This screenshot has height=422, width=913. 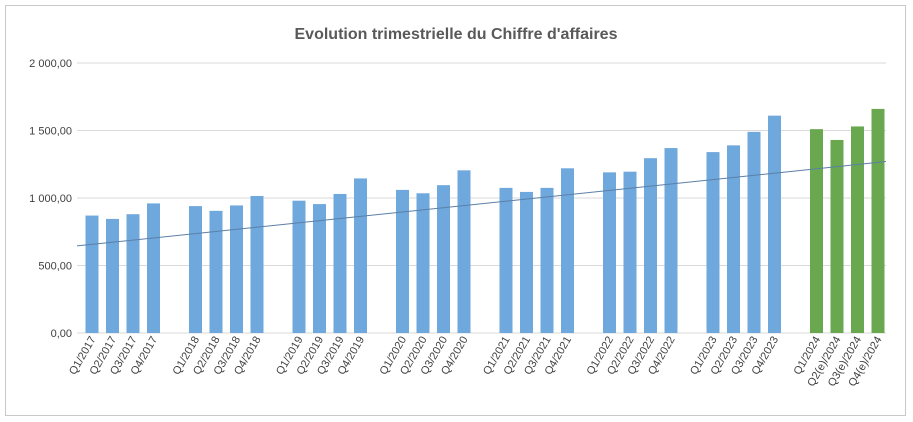 I want to click on bar-Q2-2018, so click(x=216, y=271).